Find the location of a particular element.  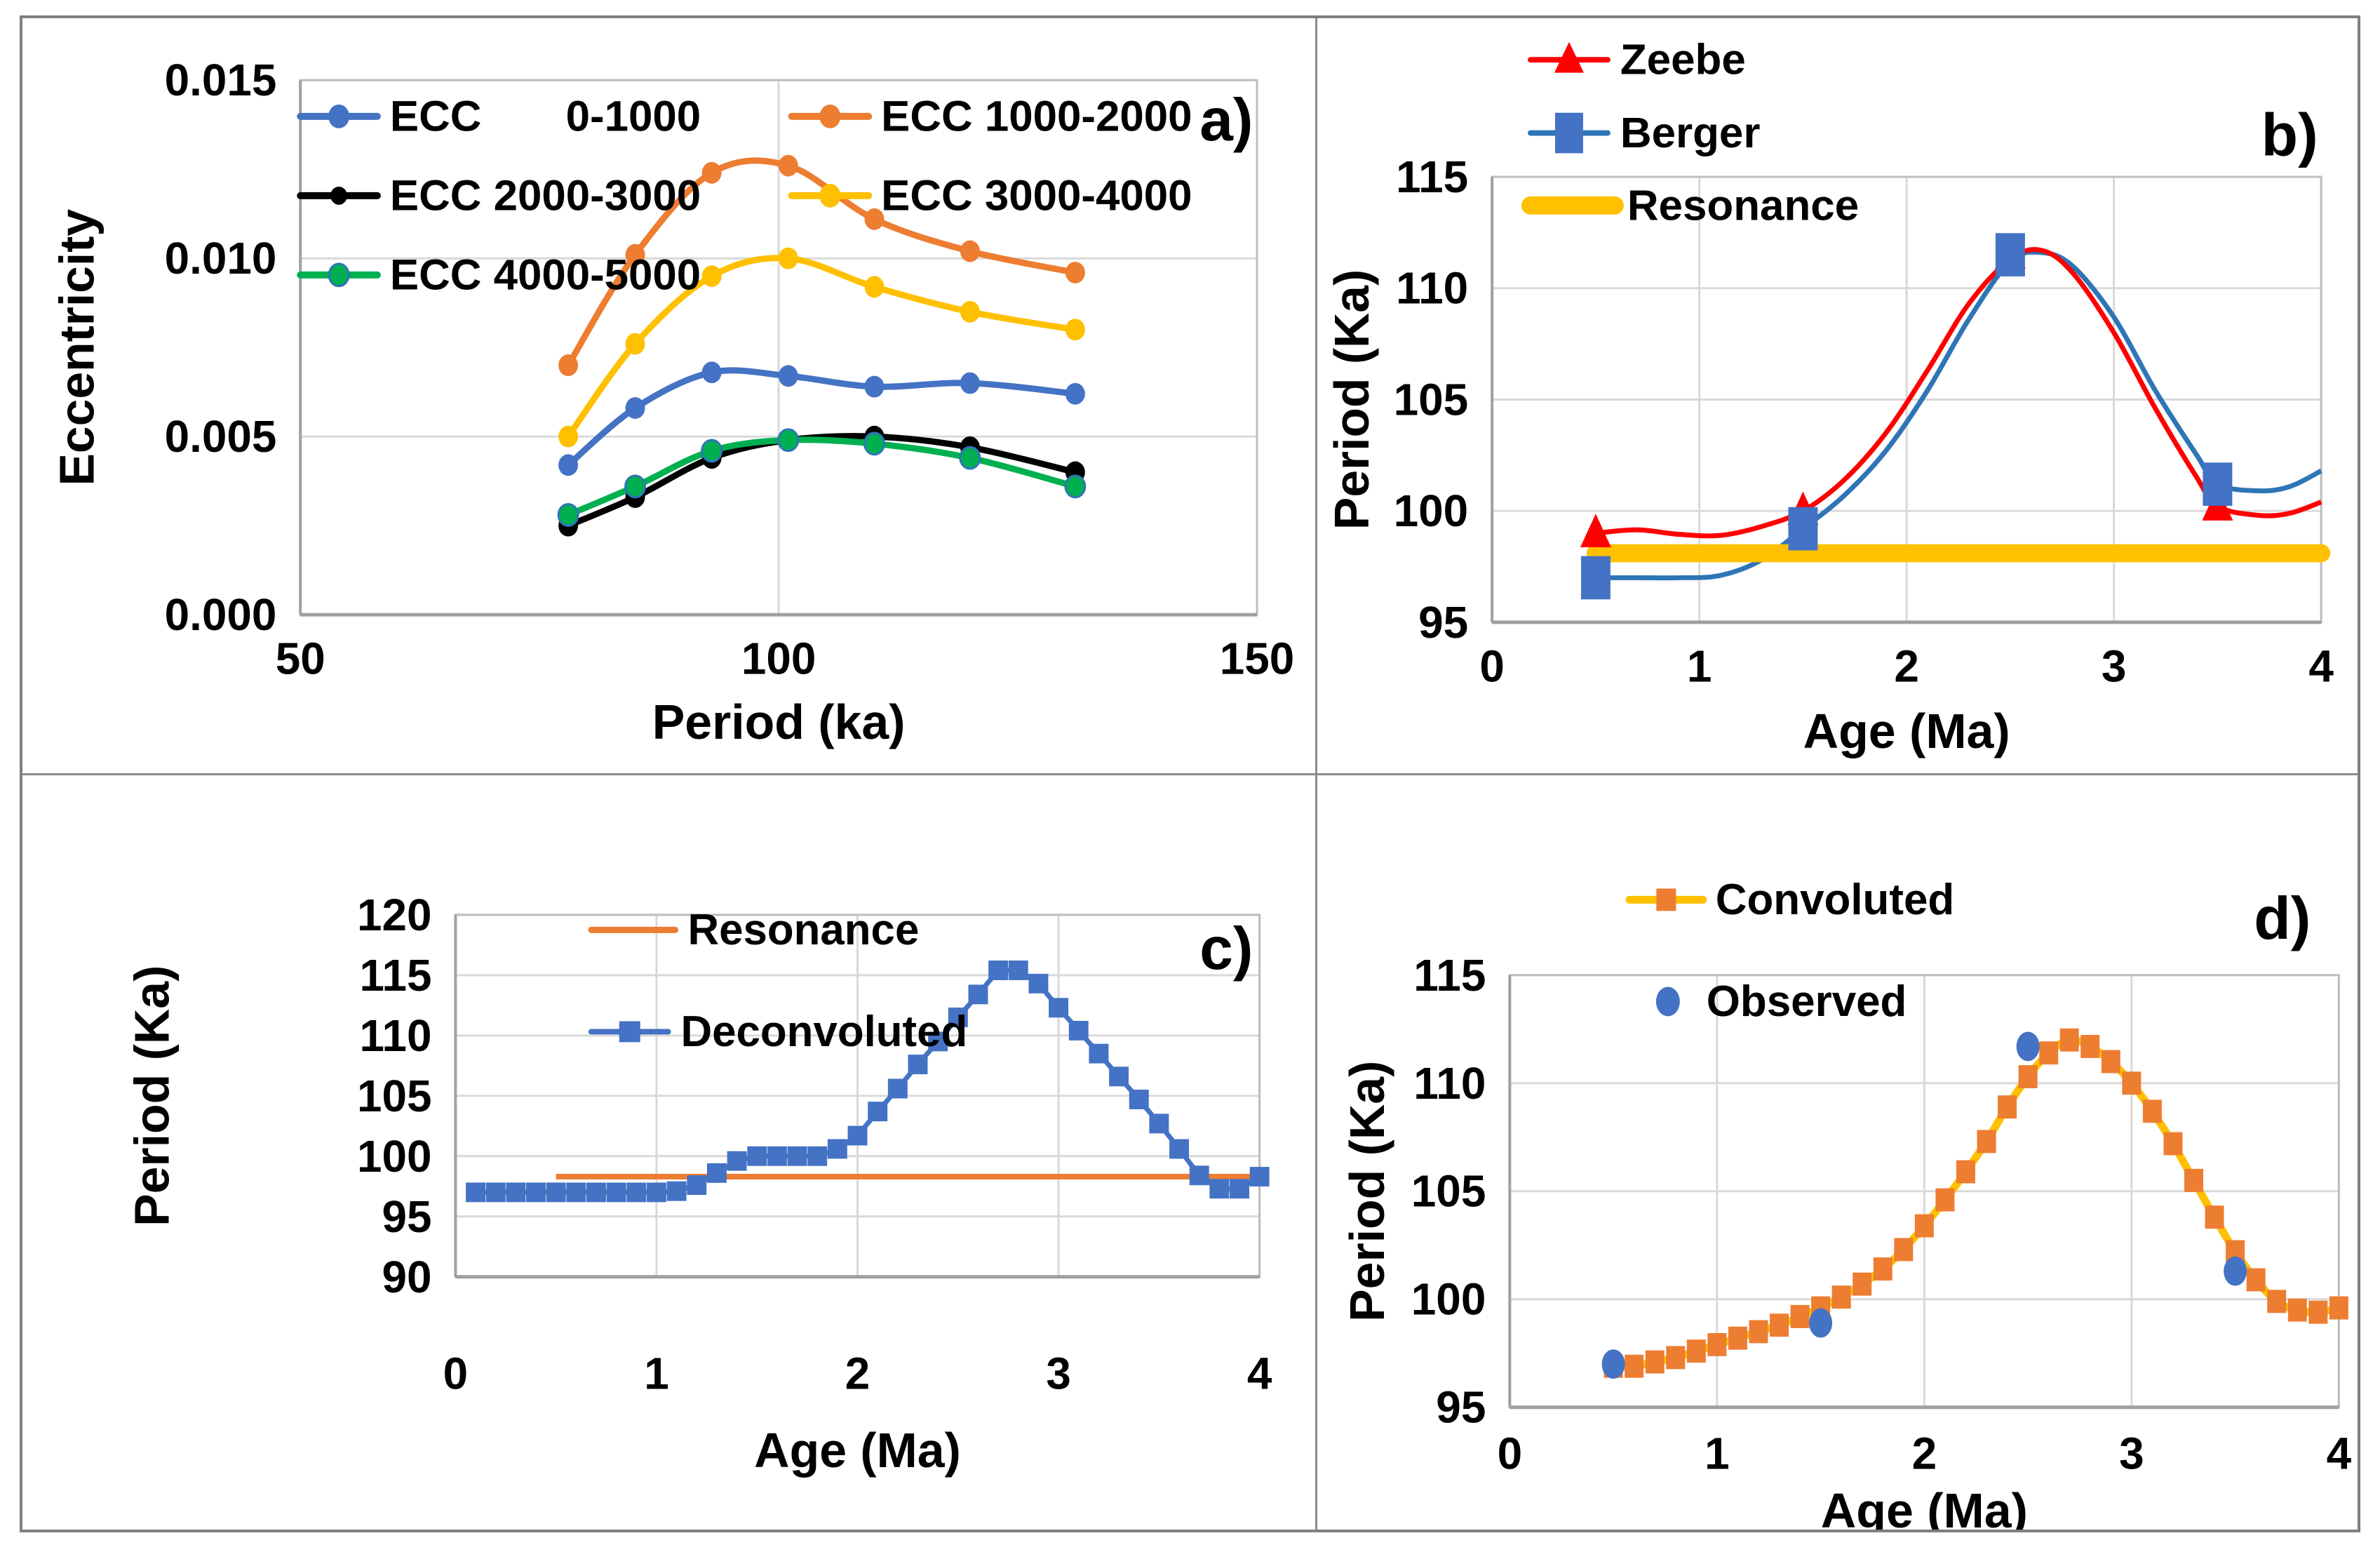

series-line is located at coordinates (868, 1082).